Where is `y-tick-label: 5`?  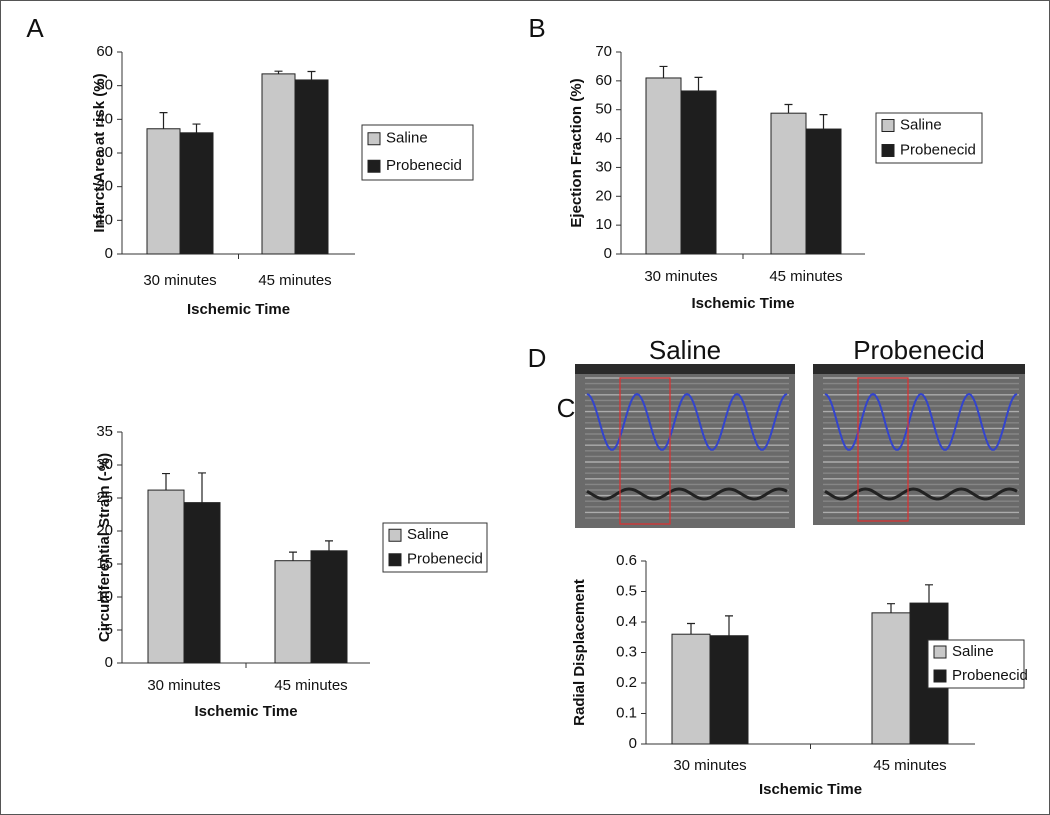 y-tick-label: 5 is located at coordinates (109, 629).